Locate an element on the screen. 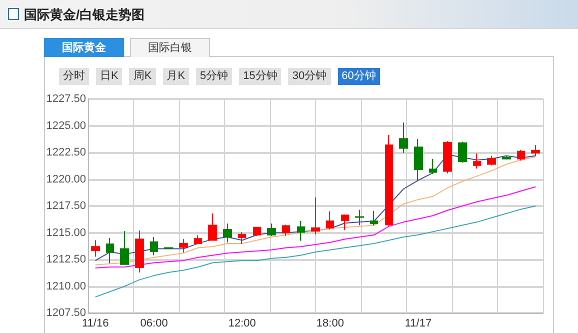 Image resolution: width=578 pixels, height=333 pixels. text: 日K is located at coordinates (109, 76).